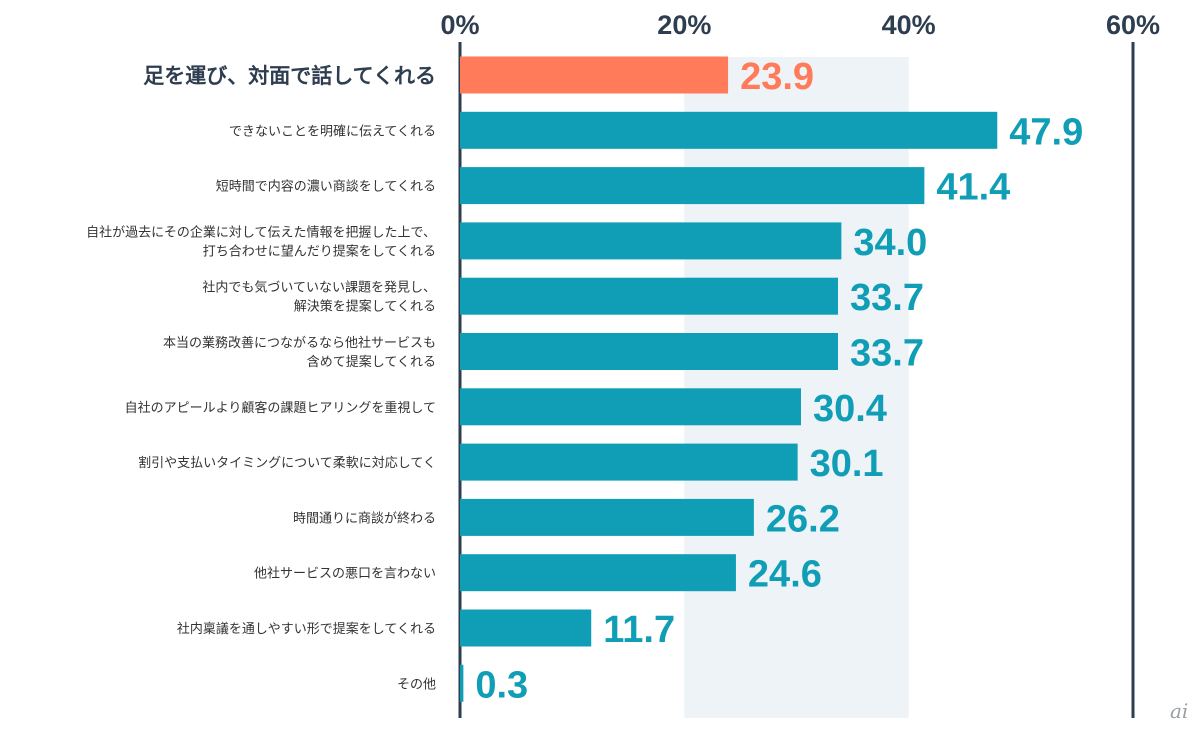  What do you see at coordinates (416, 684) in the screenshot?
I see `category-label: その他` at bounding box center [416, 684].